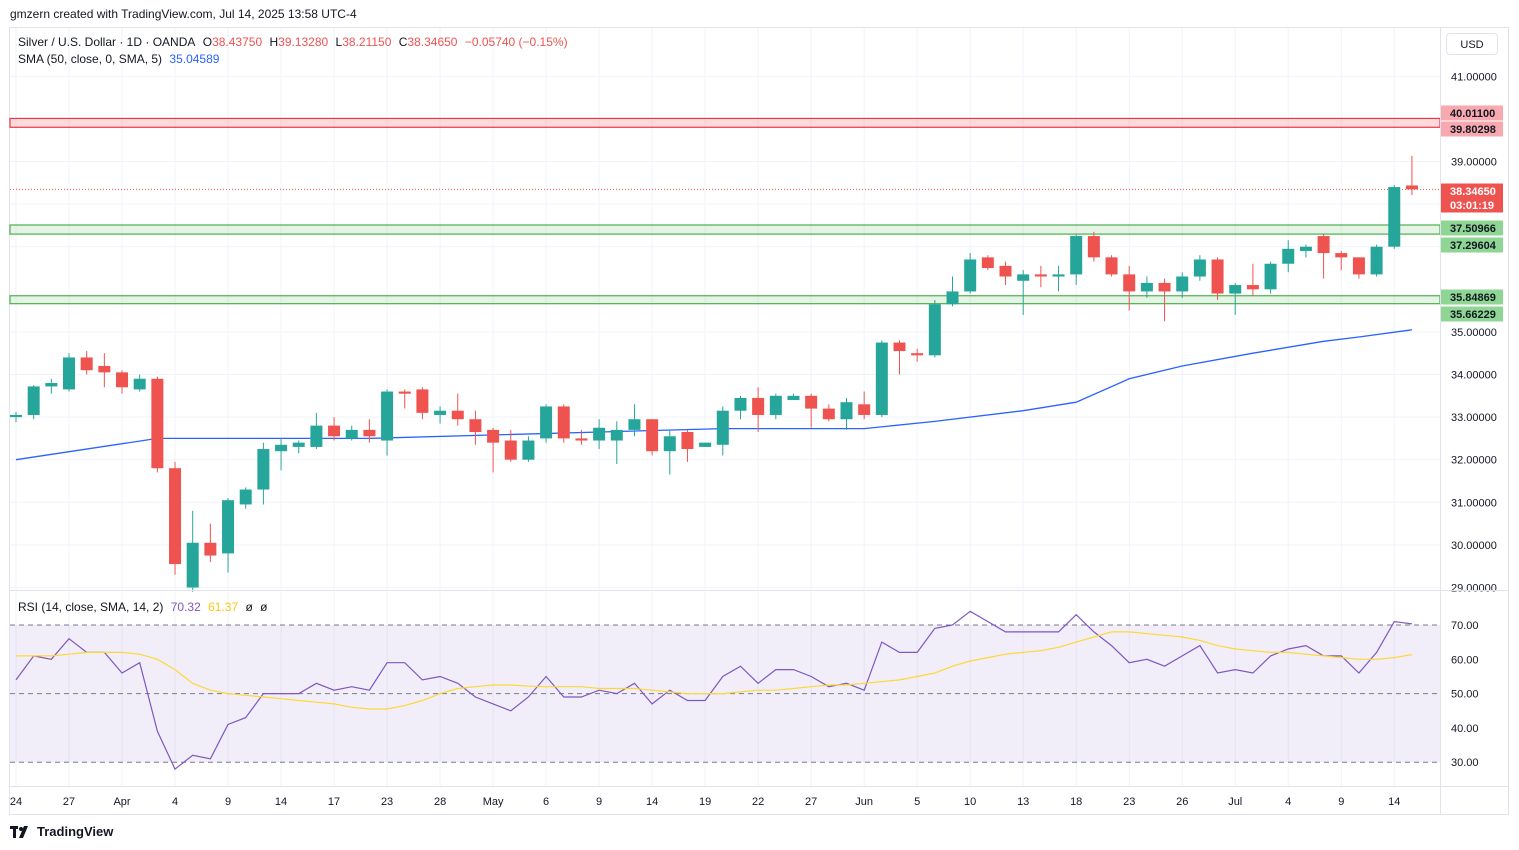  What do you see at coordinates (428, 42) in the screenshot?
I see `ohlc-close: C38.34650` at bounding box center [428, 42].